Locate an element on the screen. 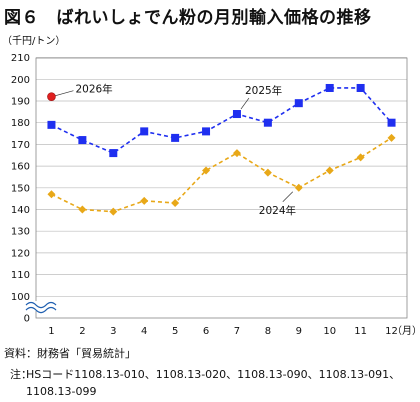 Image resolution: width=420 pixels, height=402 pixels. y-tick-label: 120 is located at coordinates (20, 253).